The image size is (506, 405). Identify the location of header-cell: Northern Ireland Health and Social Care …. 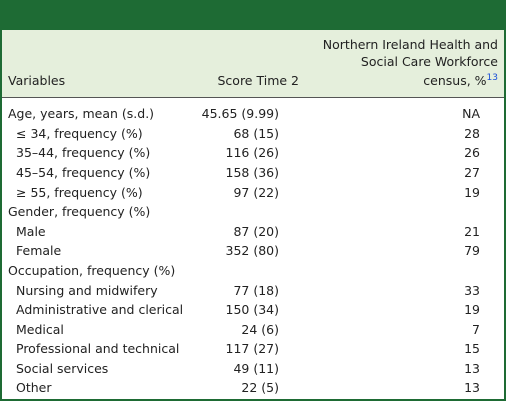
(406, 64).